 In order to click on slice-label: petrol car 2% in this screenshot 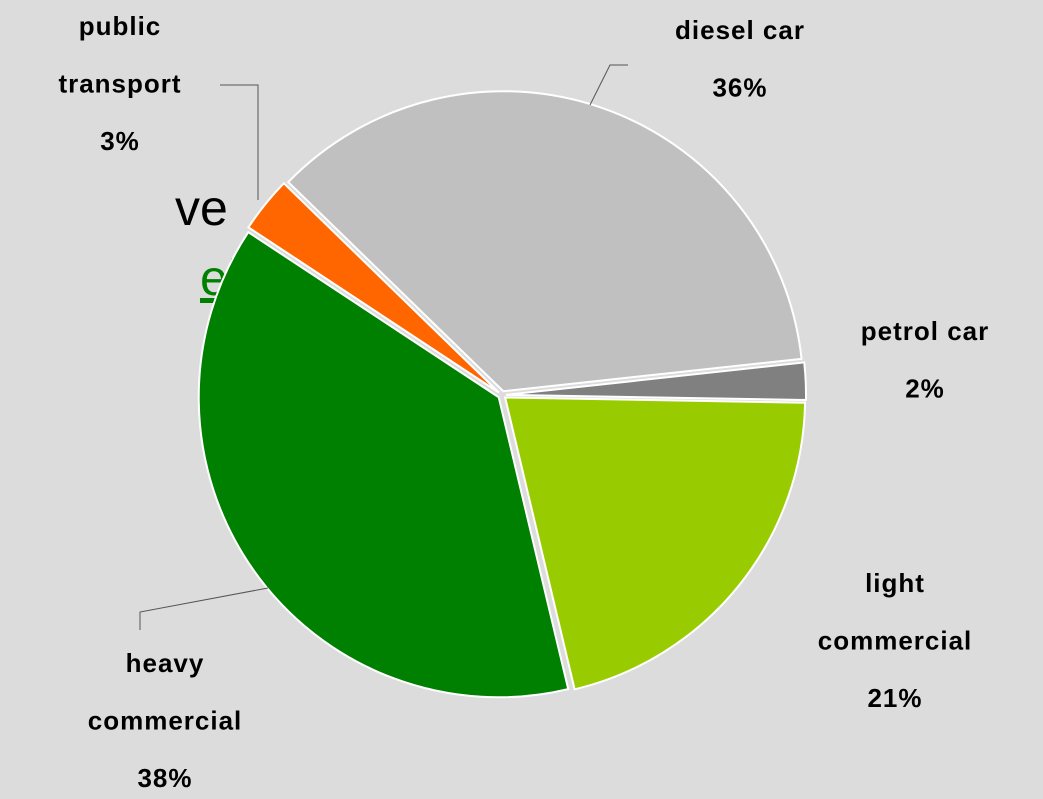, I will do `click(925, 360)`.